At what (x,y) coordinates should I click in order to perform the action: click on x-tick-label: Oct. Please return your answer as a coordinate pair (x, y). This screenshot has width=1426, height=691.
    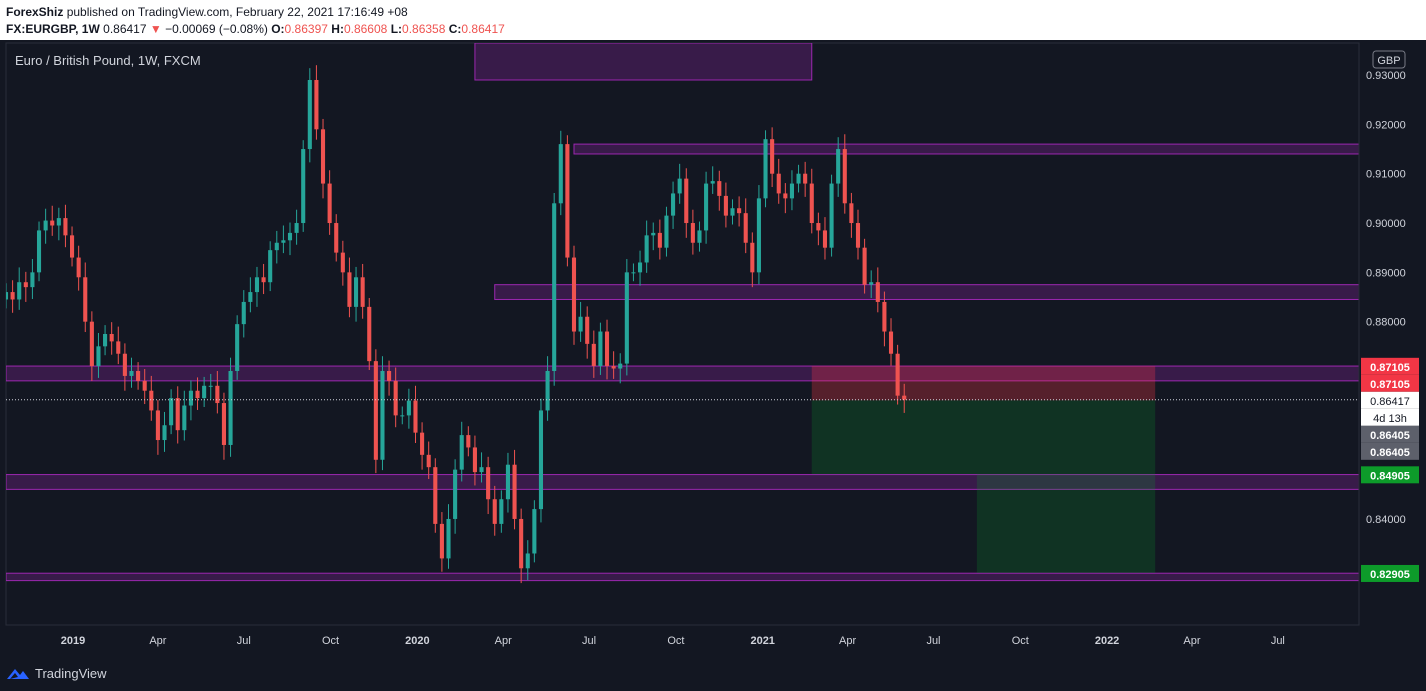
    Looking at the image, I should click on (675, 641).